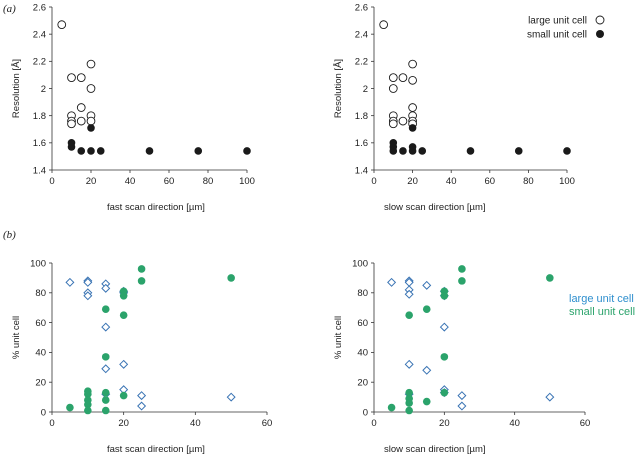 The height and width of the screenshot is (457, 640). Describe the element at coordinates (365, 89) in the screenshot. I see `y-tick-label: 2` at that location.